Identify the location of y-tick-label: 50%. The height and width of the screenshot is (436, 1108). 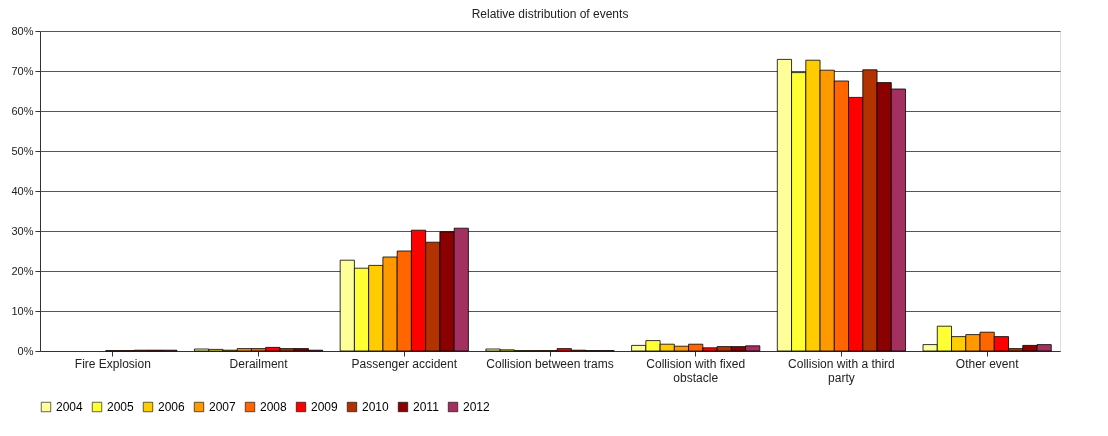
(22, 150).